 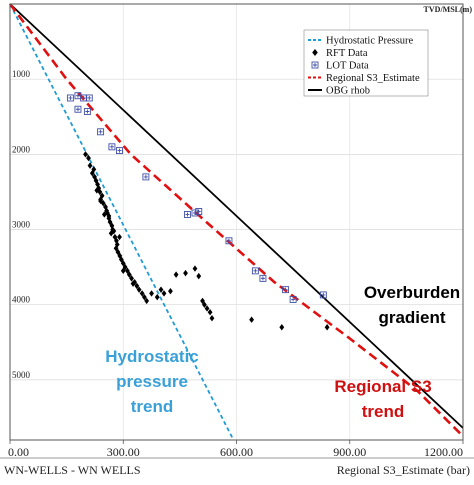 What do you see at coordinates (370, 41) in the screenshot?
I see `legend-label: Hydrostatic Pressure` at bounding box center [370, 41].